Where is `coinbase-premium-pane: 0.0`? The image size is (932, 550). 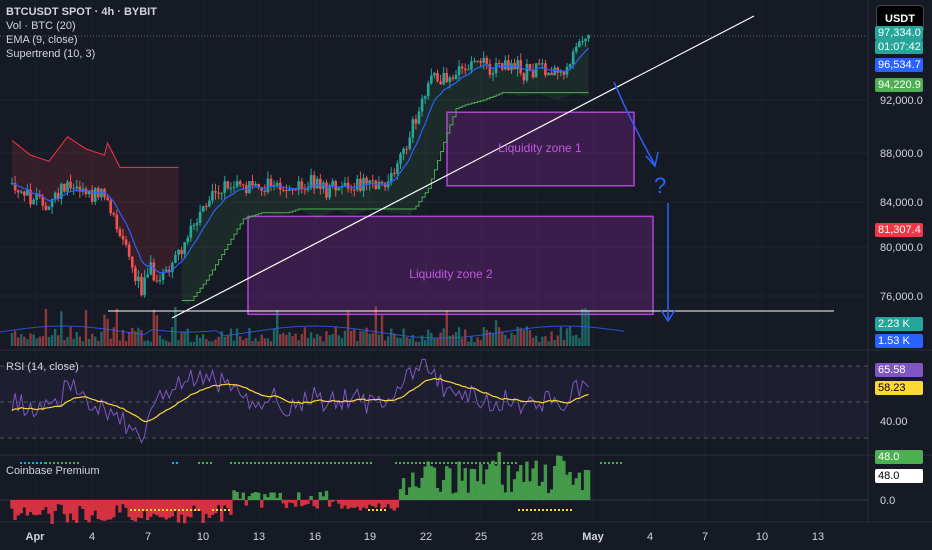
coinbase-premium-pane: 0.0 is located at coordinates (447, 488).